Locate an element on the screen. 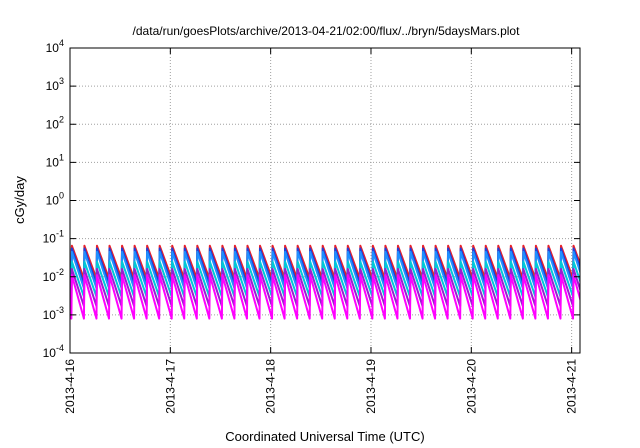  y-tick-label: 10⁴ is located at coordinates (55, 46).